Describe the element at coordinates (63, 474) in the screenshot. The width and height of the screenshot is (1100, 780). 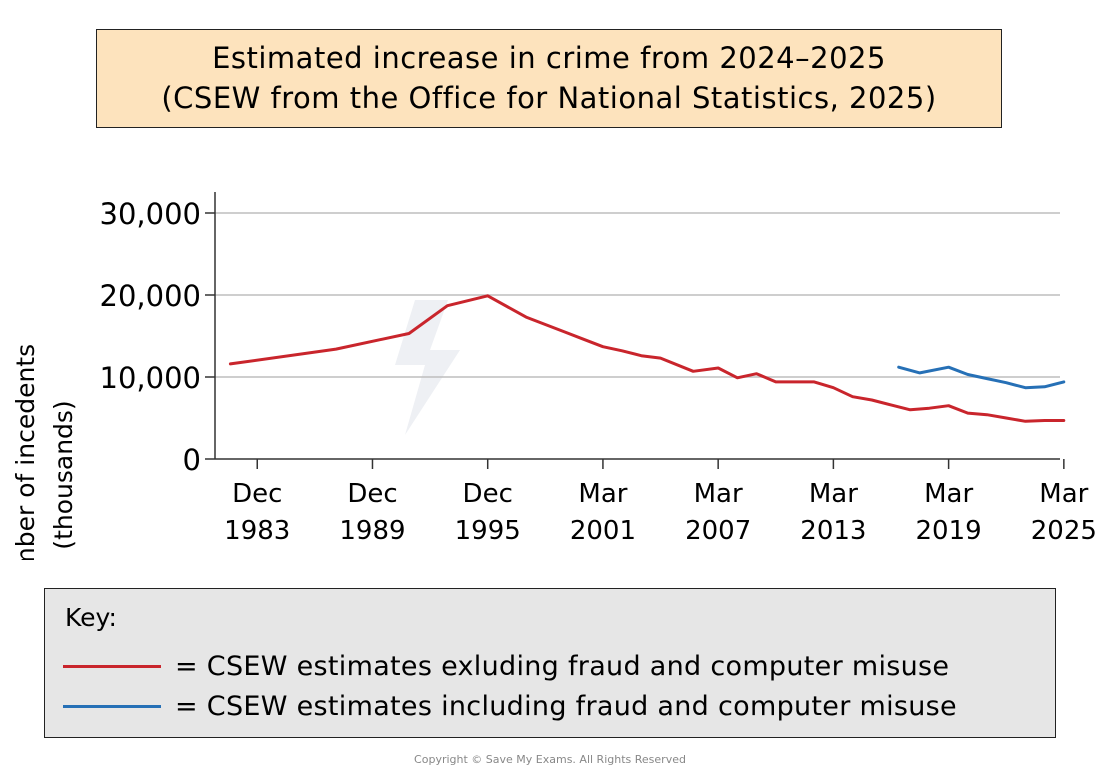
I see `y-axis-label-line2: (thousands)` at that location.